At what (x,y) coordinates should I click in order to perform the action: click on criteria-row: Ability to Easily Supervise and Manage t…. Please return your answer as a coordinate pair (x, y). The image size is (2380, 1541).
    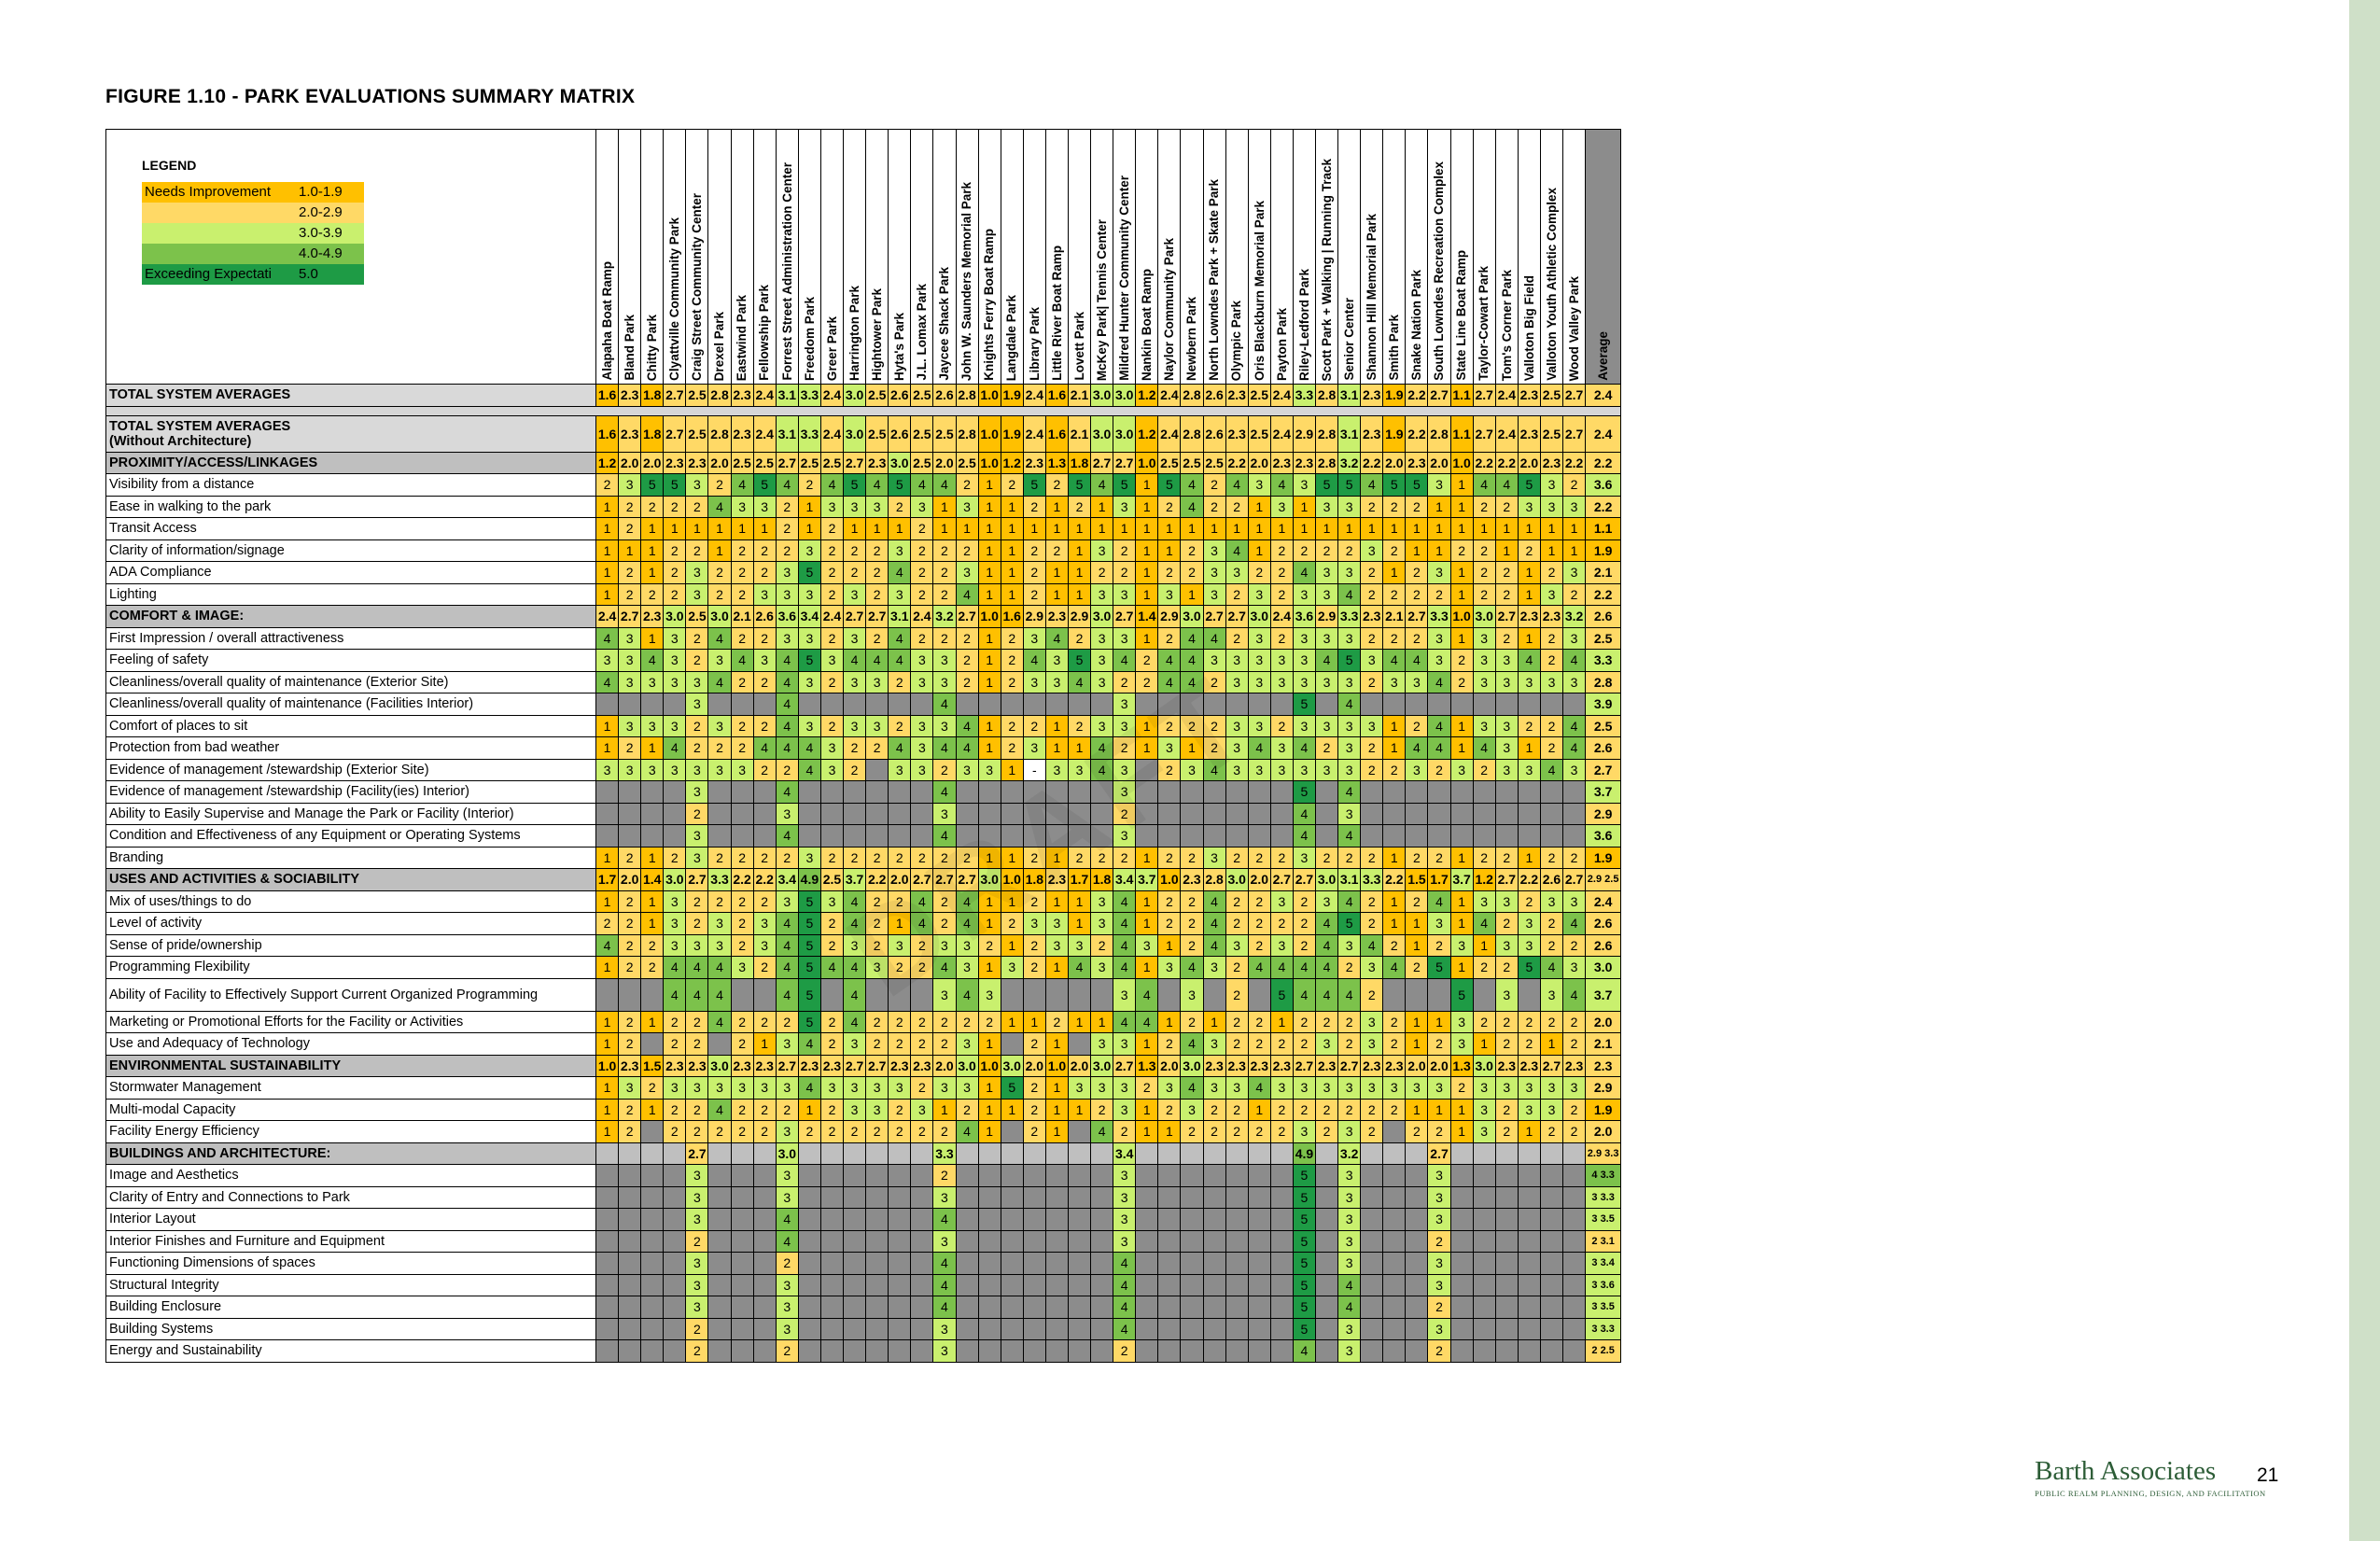
    Looking at the image, I should click on (863, 813).